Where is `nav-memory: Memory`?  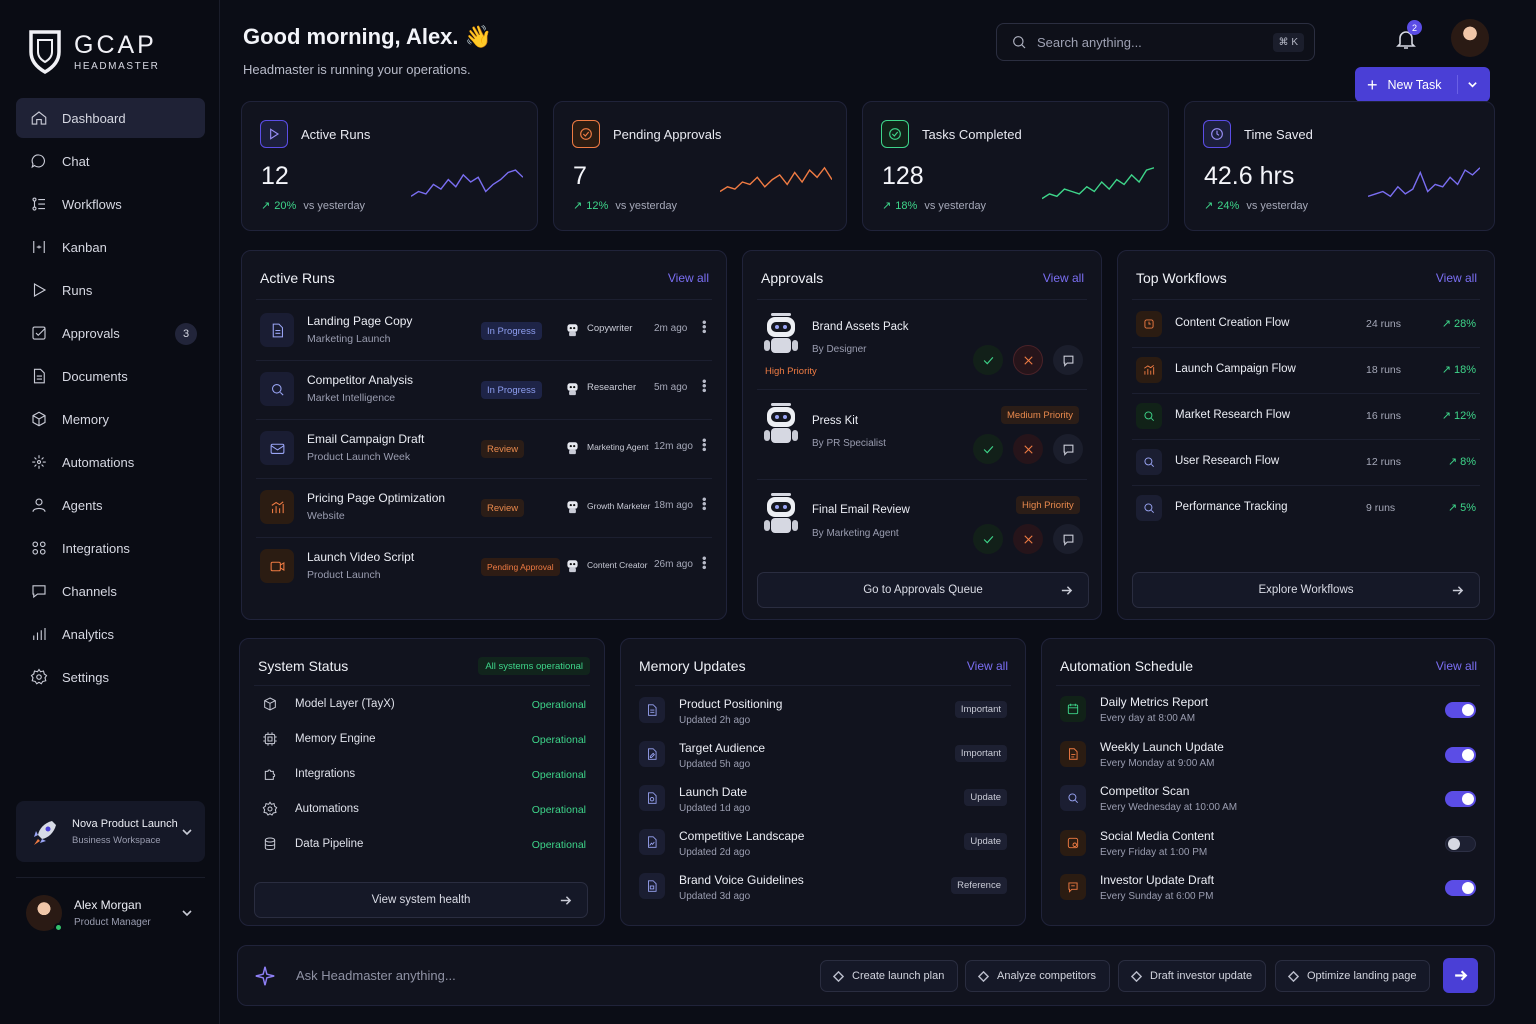
nav-memory: Memory is located at coordinates (110, 419).